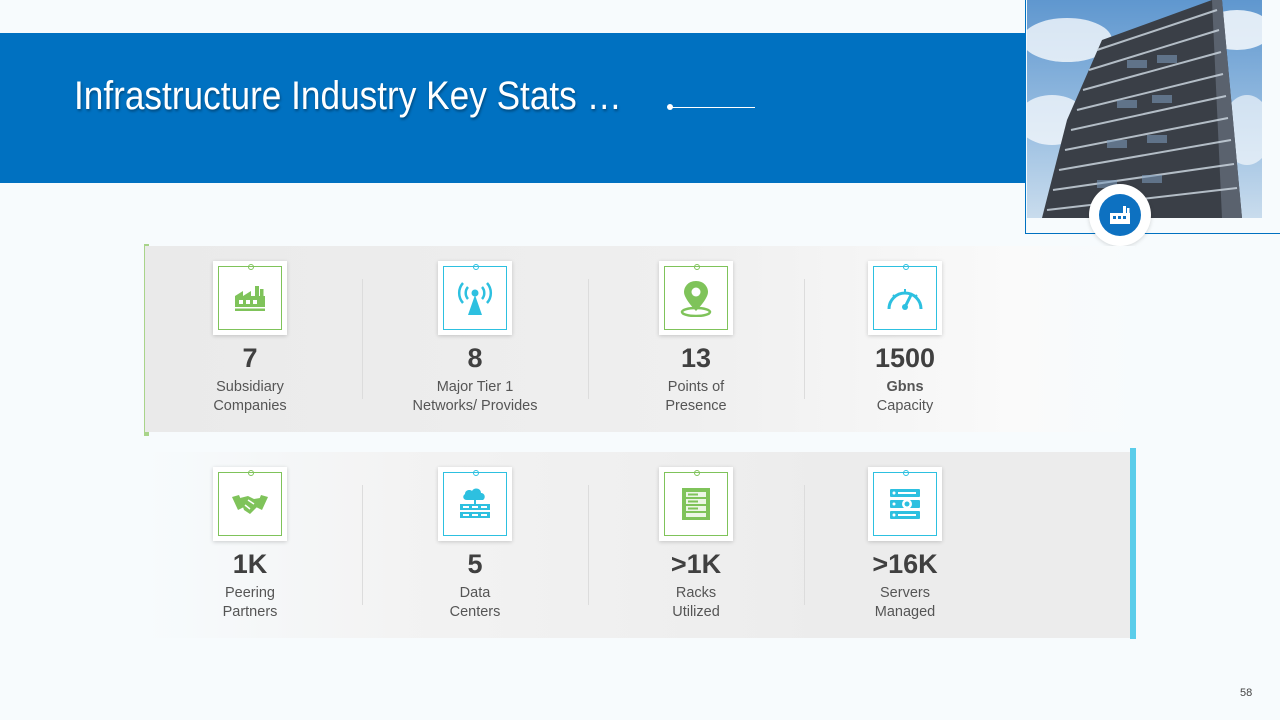 Image resolution: width=1280 pixels, height=720 pixels. I want to click on stat-label: Peering Partners, so click(250, 602).